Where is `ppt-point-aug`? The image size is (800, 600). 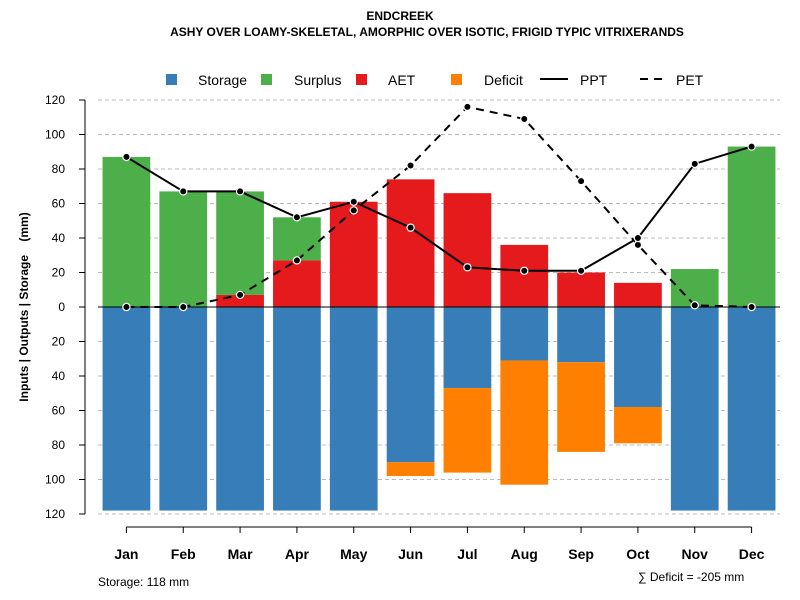
ppt-point-aug is located at coordinates (524, 270).